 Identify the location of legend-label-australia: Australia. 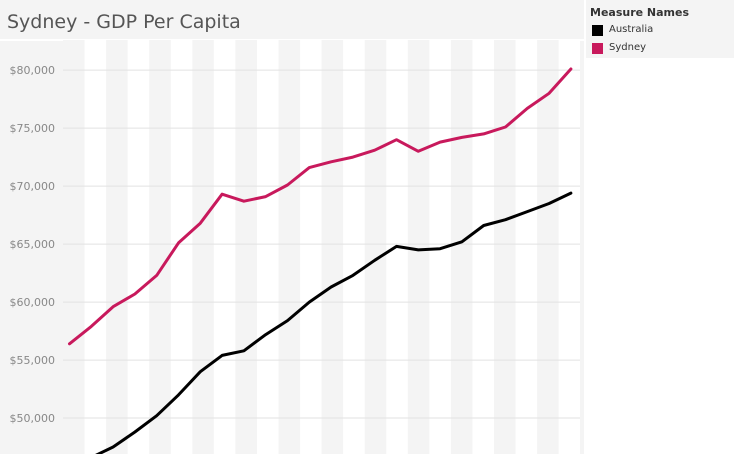
(631, 29).